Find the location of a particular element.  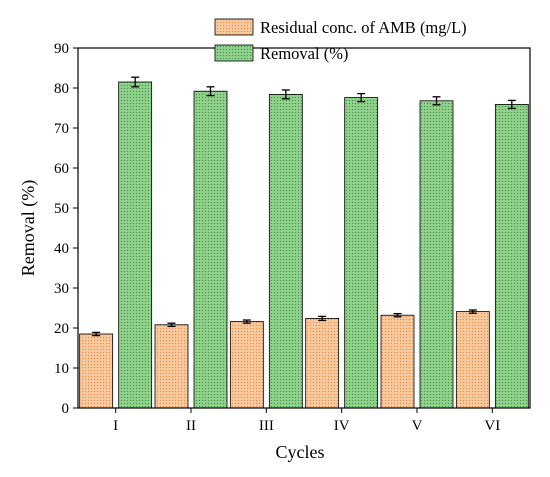

x-tick-label-IV: IV is located at coordinates (342, 426).